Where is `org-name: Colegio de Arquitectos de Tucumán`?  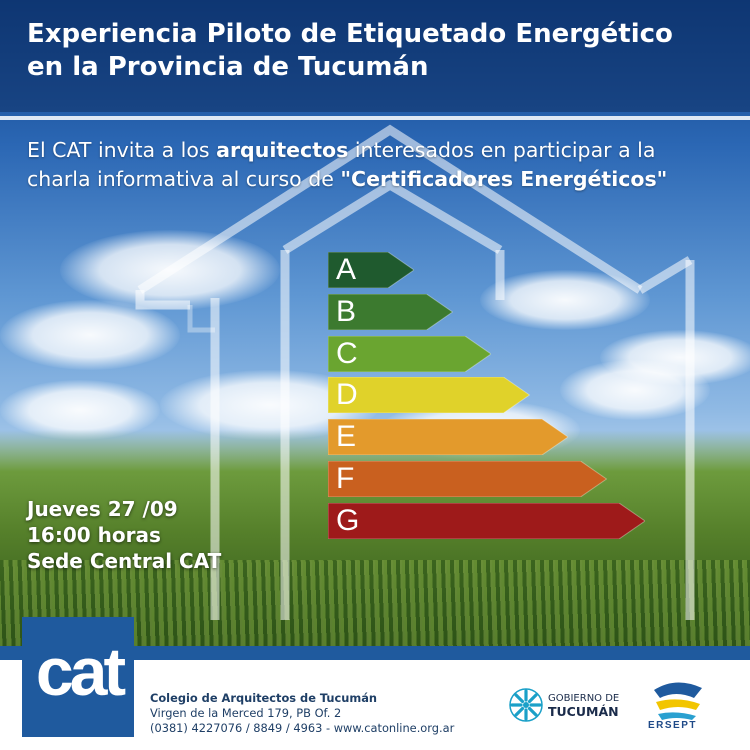 org-name: Colegio de Arquitectos de Tucumán is located at coordinates (264, 698).